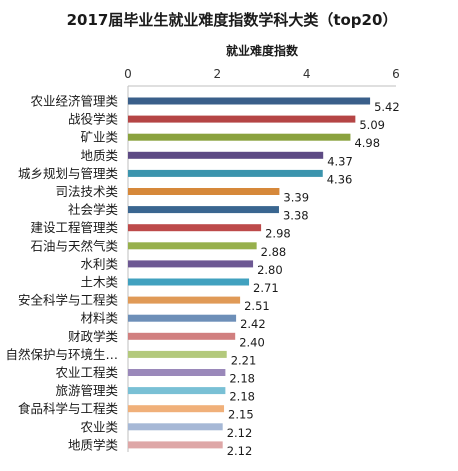 The height and width of the screenshot is (471, 458). Describe the element at coordinates (86, 390) in the screenshot. I see `category-label: 旅游管理类` at that location.